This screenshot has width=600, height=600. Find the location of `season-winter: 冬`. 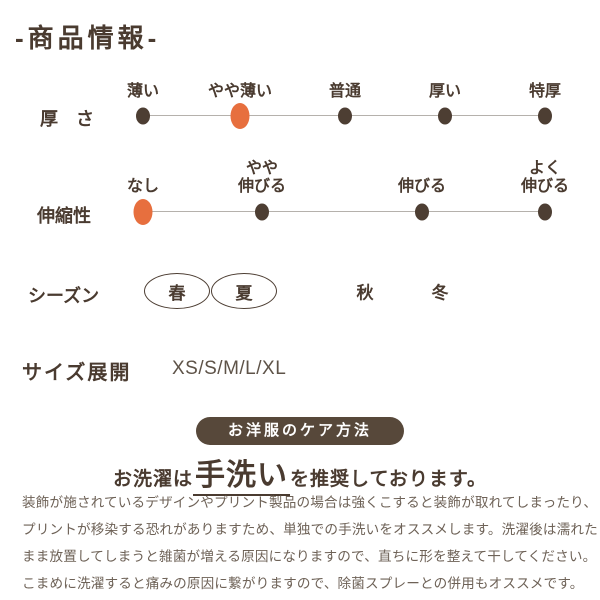

season-winter: 冬 is located at coordinates (440, 291).